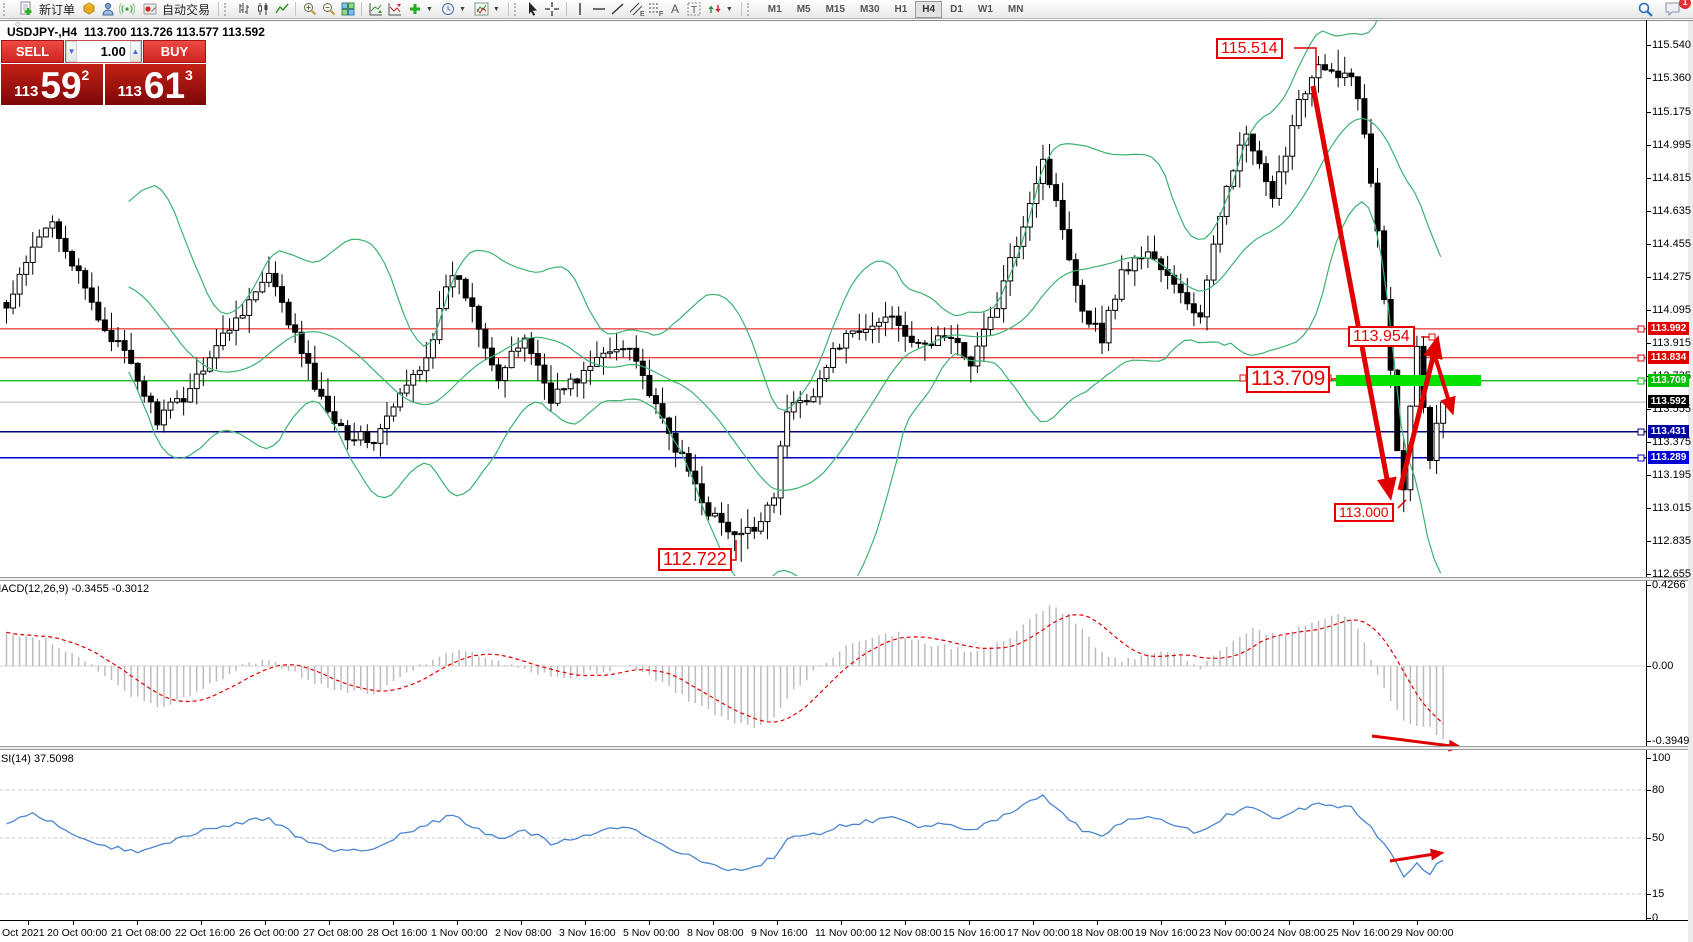  Describe the element at coordinates (1645, 9) in the screenshot. I see `search-icon` at that location.